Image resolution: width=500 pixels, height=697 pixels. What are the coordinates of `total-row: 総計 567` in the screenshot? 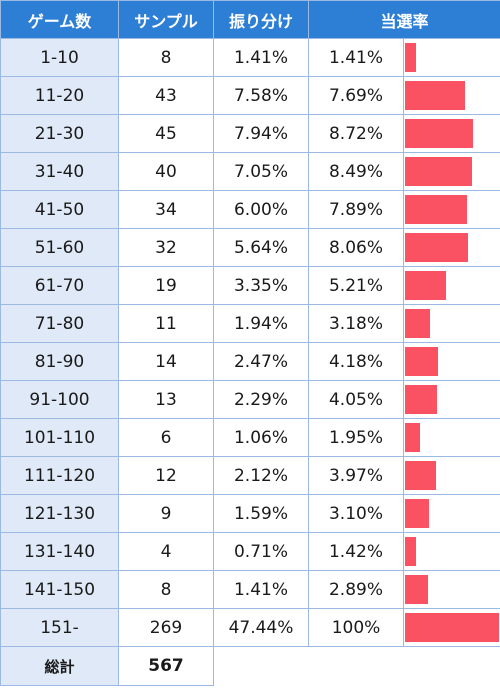 It's located at (250, 666).